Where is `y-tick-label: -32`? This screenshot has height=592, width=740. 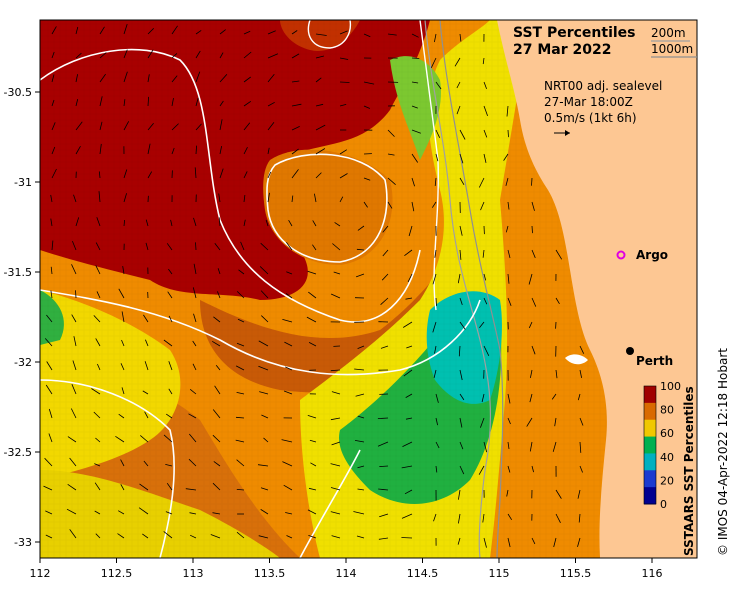 y-tick-label: -32 is located at coordinates (23, 362).